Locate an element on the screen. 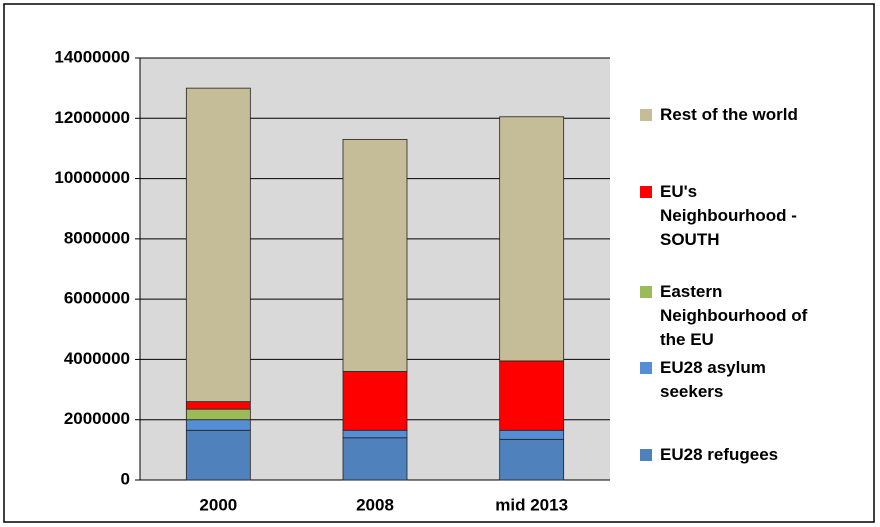  legend-item: EU28 refugees is located at coordinates (750, 455).